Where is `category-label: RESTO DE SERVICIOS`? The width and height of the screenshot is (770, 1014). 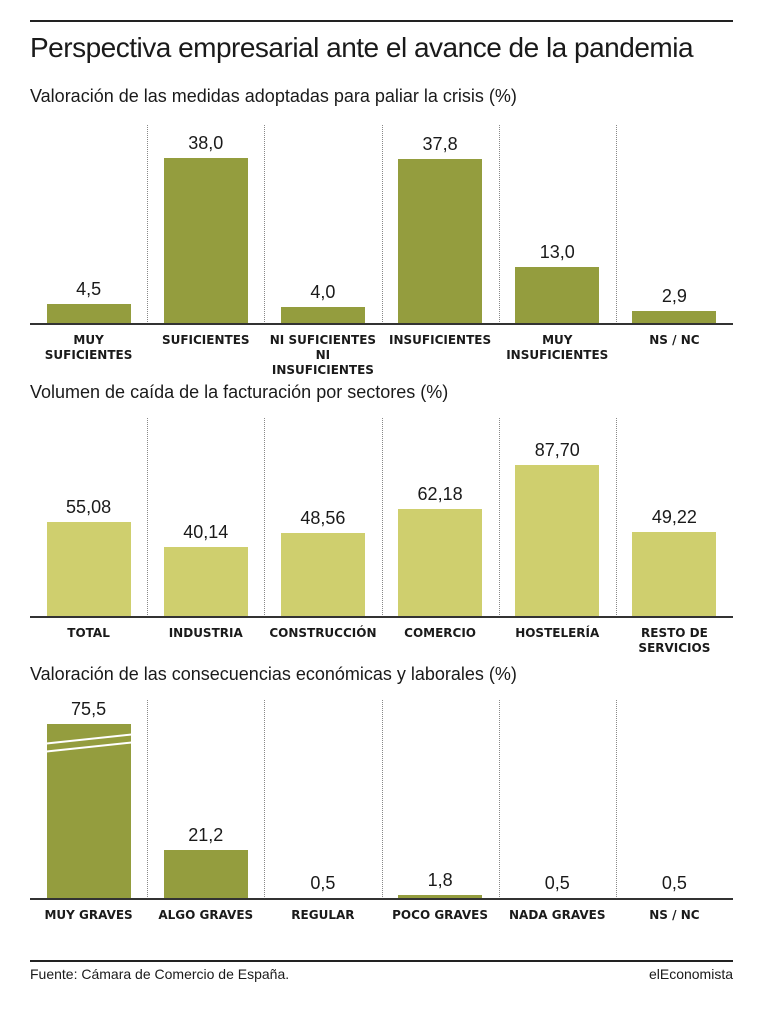
category-label: RESTO DE SERVICIOS is located at coordinates (674, 640).